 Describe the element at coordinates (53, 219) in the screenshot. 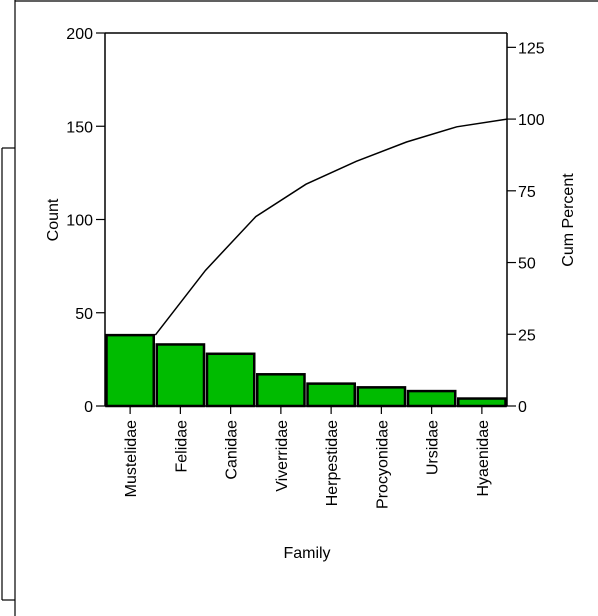

I see `y-axis-title: Count` at that location.